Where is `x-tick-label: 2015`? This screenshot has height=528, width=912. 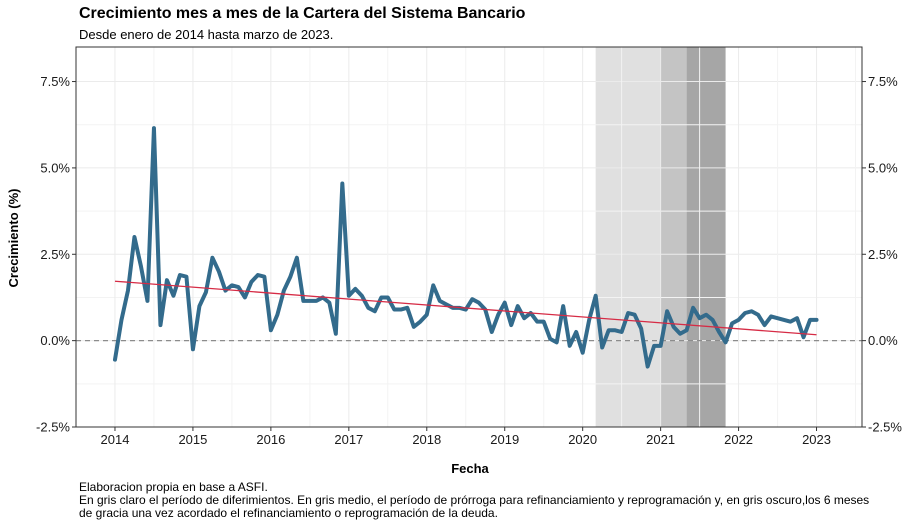
x-tick-label: 2015 is located at coordinates (192, 439).